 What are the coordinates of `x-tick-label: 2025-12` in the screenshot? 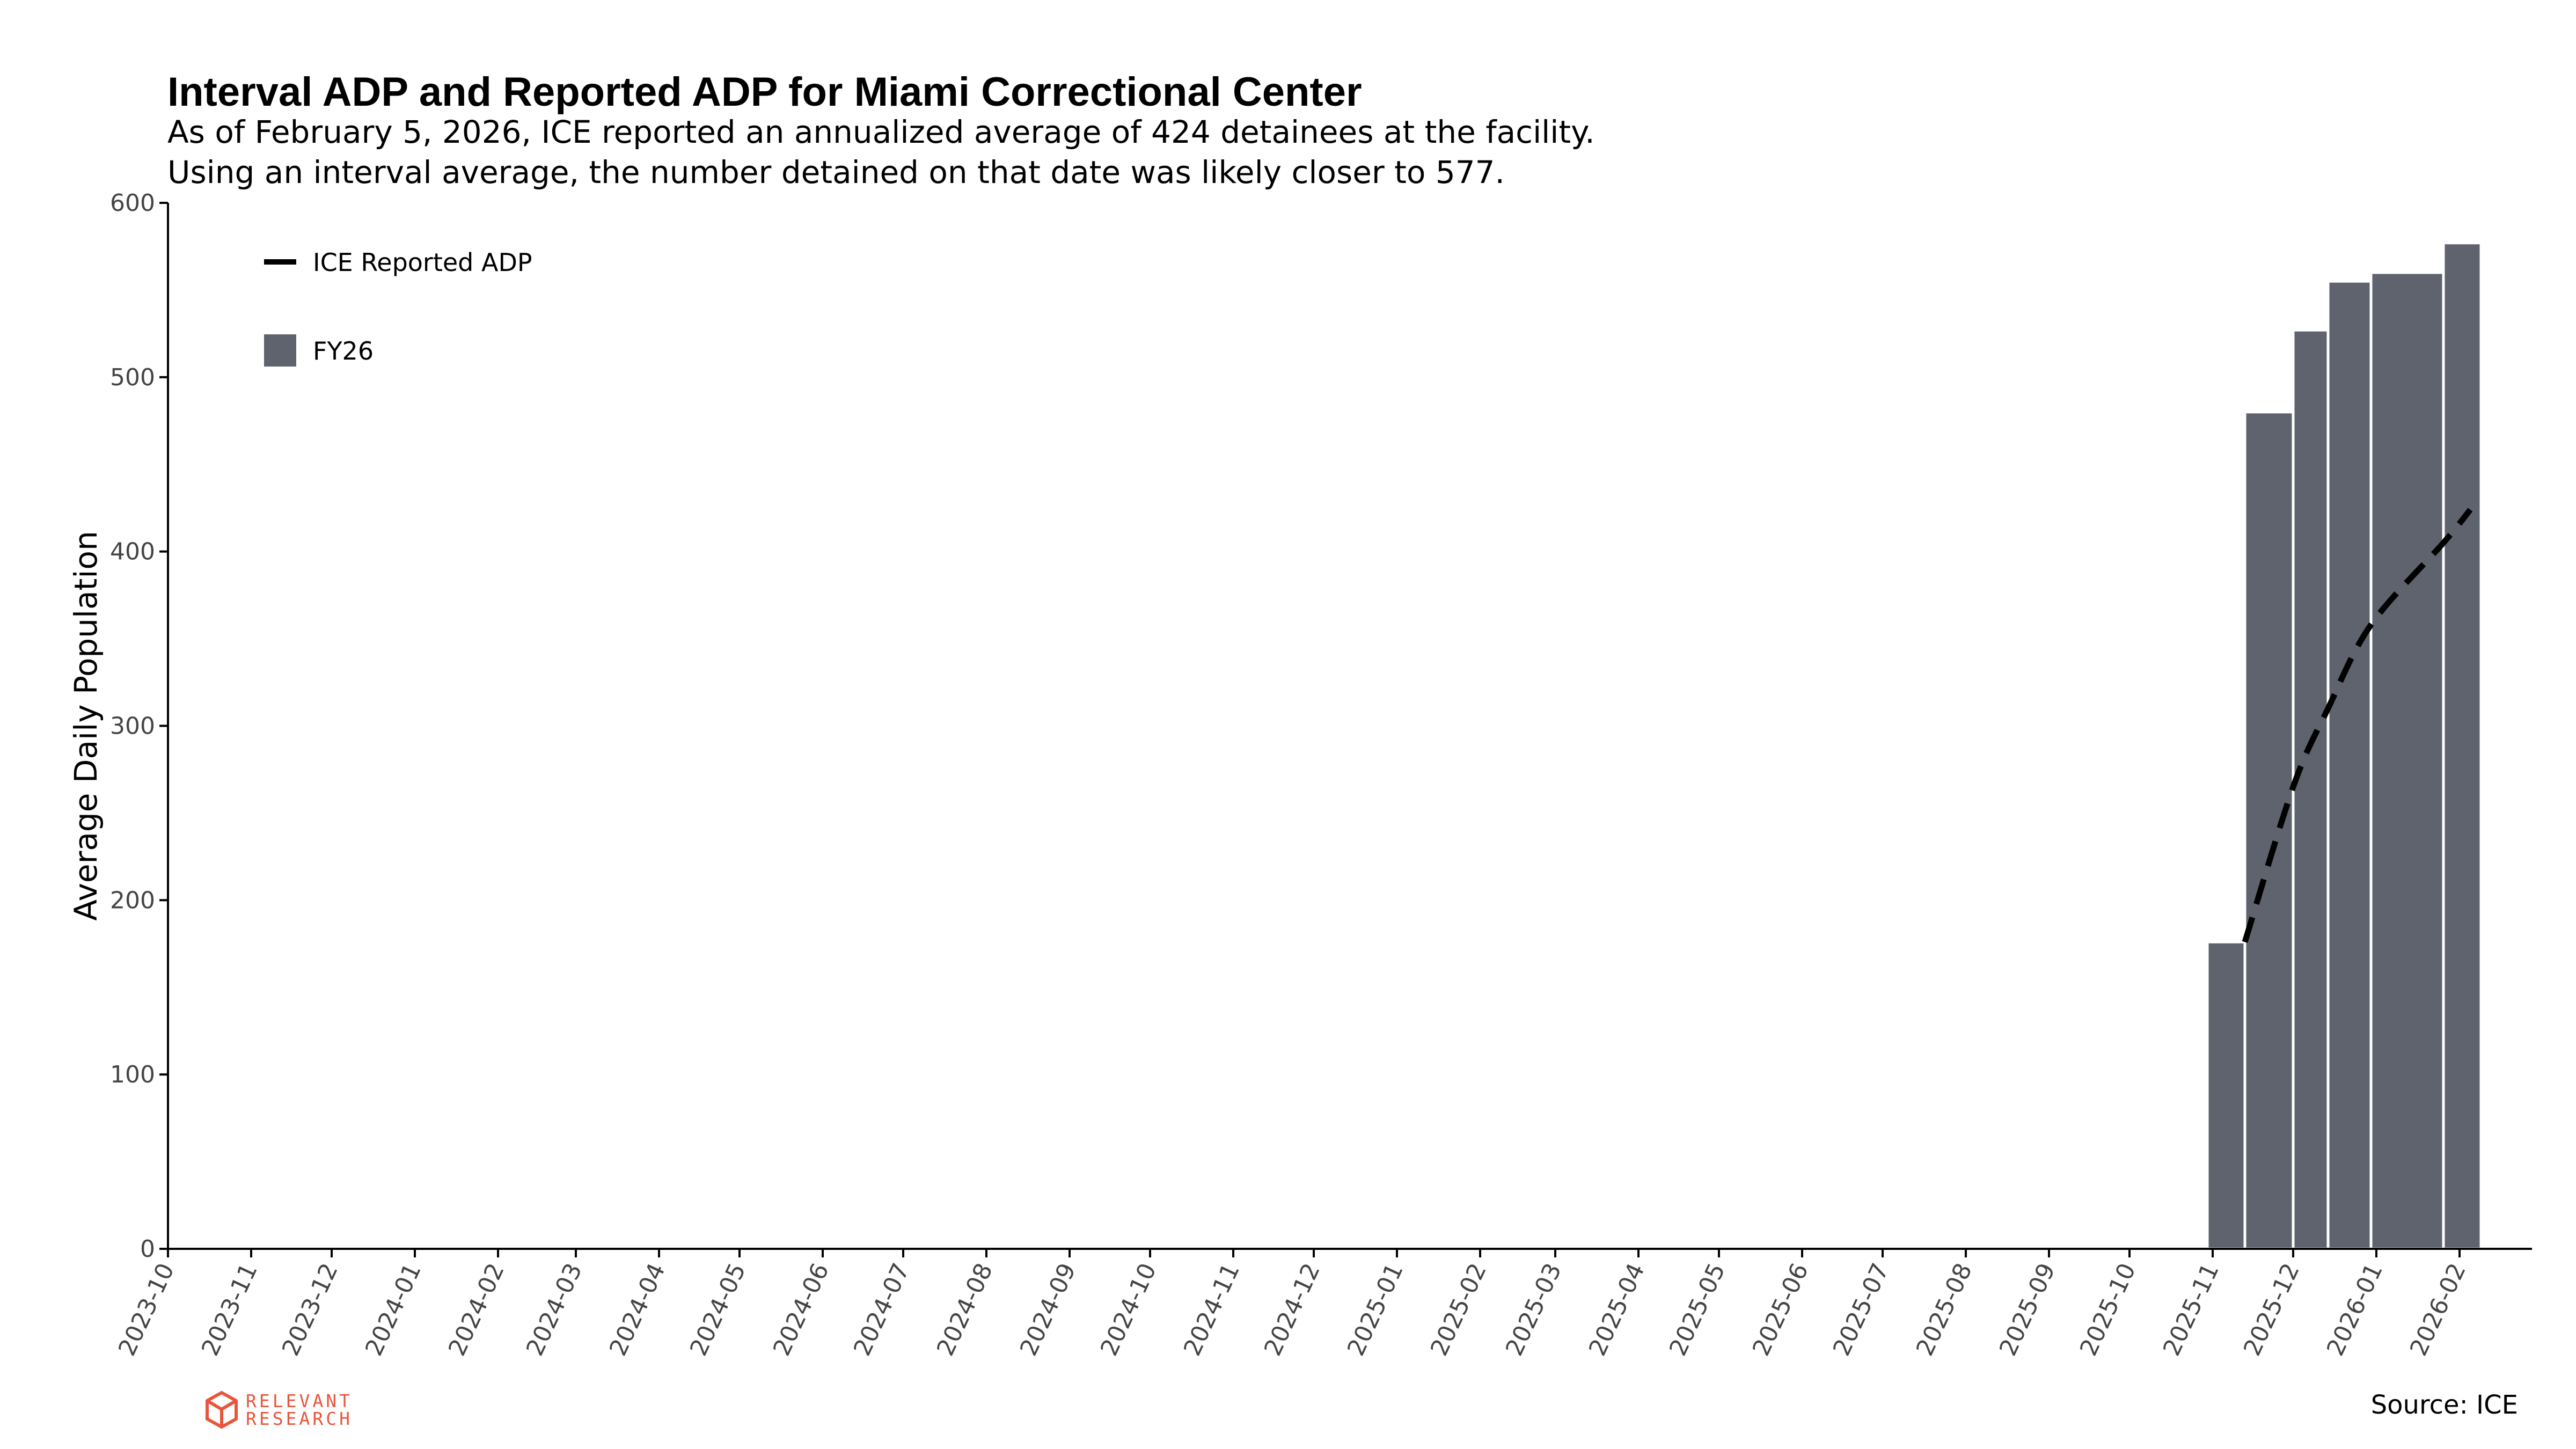 It's located at (2271, 1309).